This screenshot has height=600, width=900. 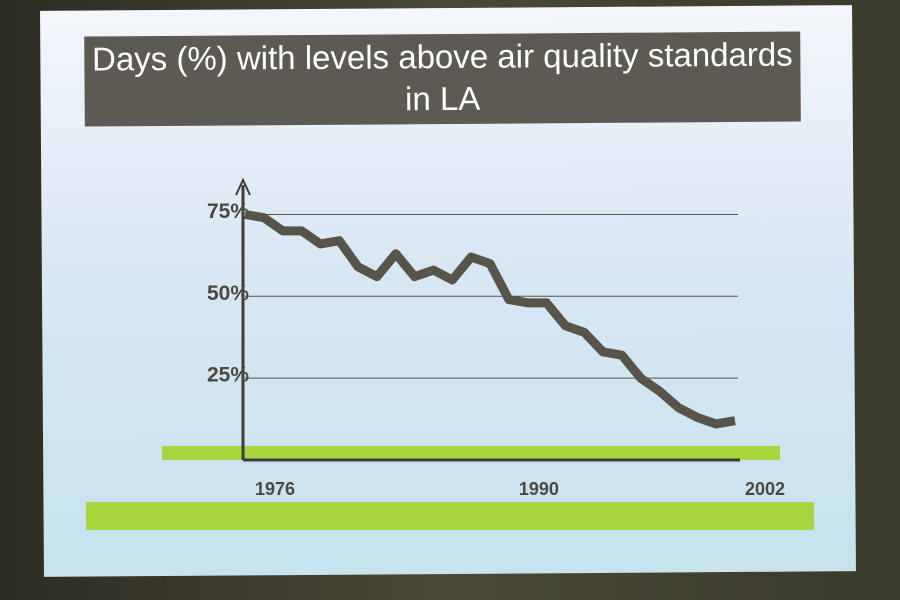 I want to click on y-tick-label: 25%, so click(x=228, y=375).